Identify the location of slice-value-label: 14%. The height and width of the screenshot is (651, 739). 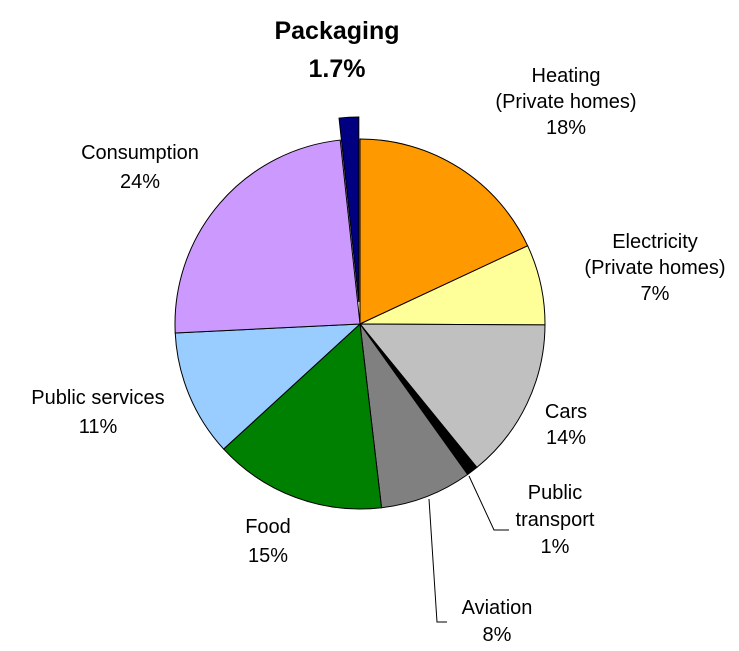
(566, 438).